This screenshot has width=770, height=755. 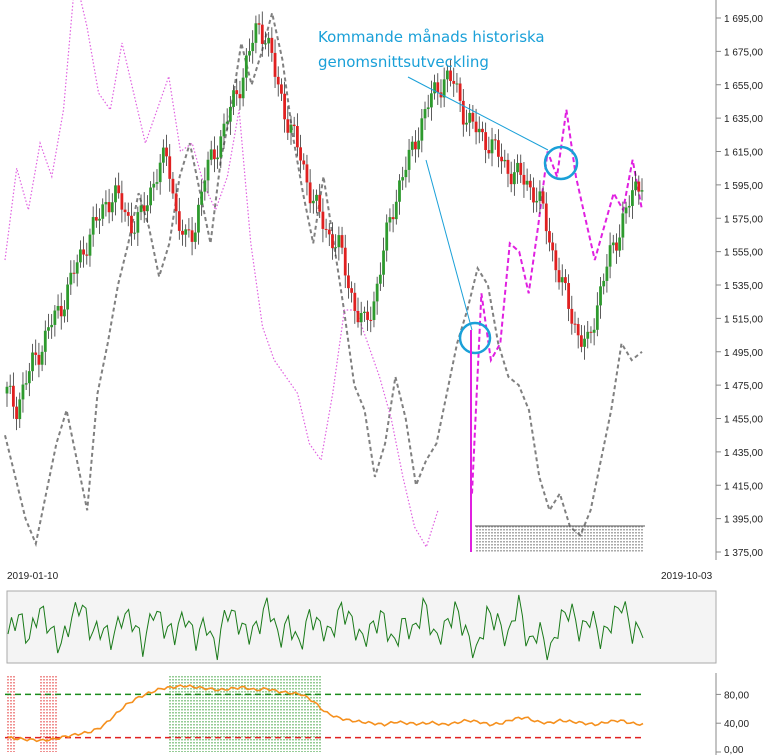 I want to click on rsi-panel, so click(x=358, y=714).